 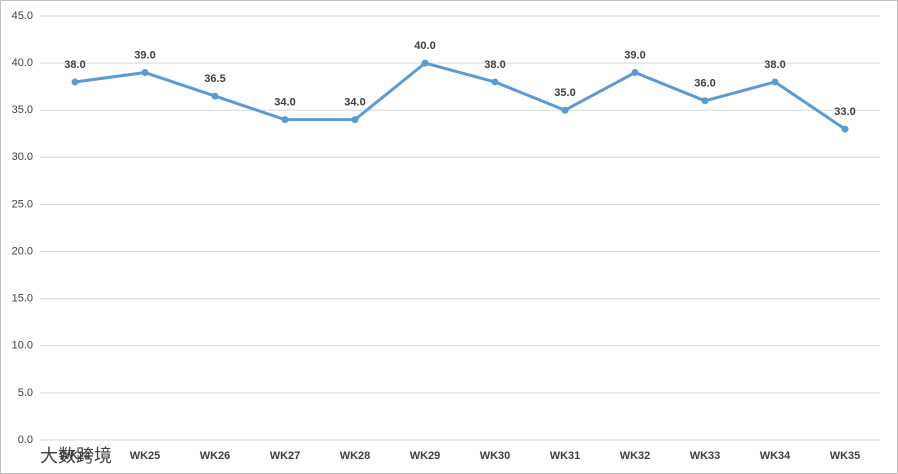 What do you see at coordinates (704, 84) in the screenshot?
I see `data-label: 36.0` at bounding box center [704, 84].